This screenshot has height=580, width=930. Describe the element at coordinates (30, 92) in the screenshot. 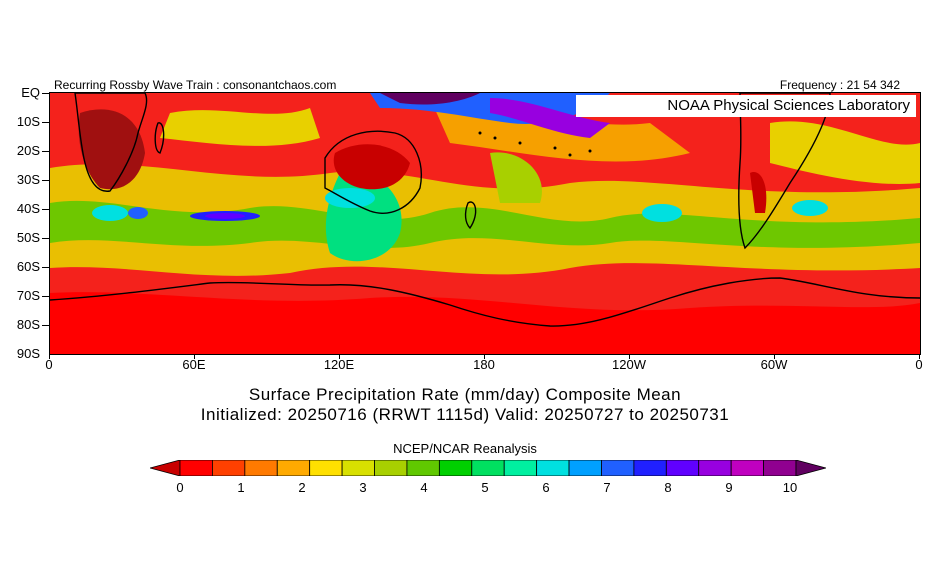

I see `lat-label-eq: EQ` at that location.